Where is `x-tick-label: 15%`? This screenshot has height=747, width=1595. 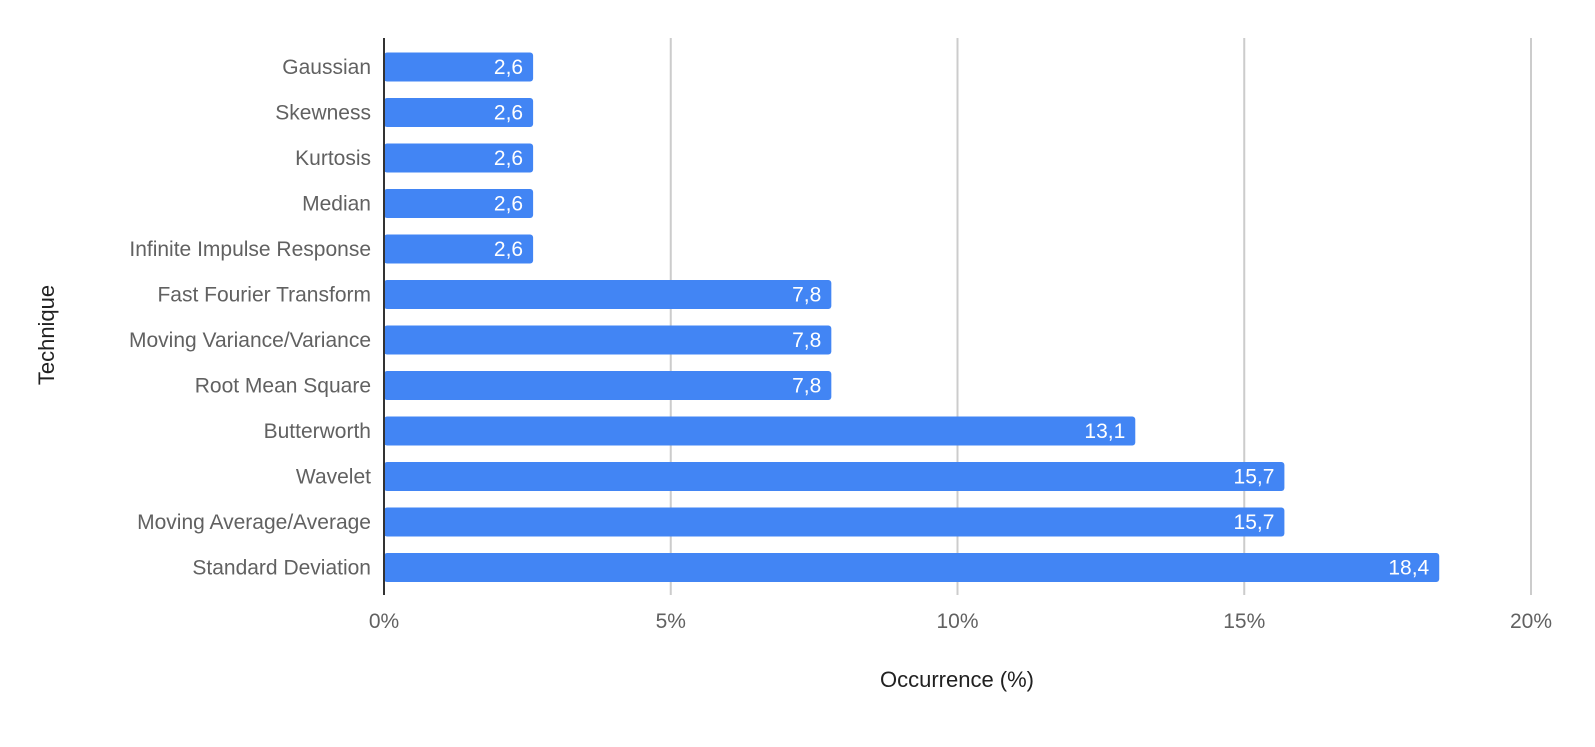 x-tick-label: 15% is located at coordinates (1244, 621).